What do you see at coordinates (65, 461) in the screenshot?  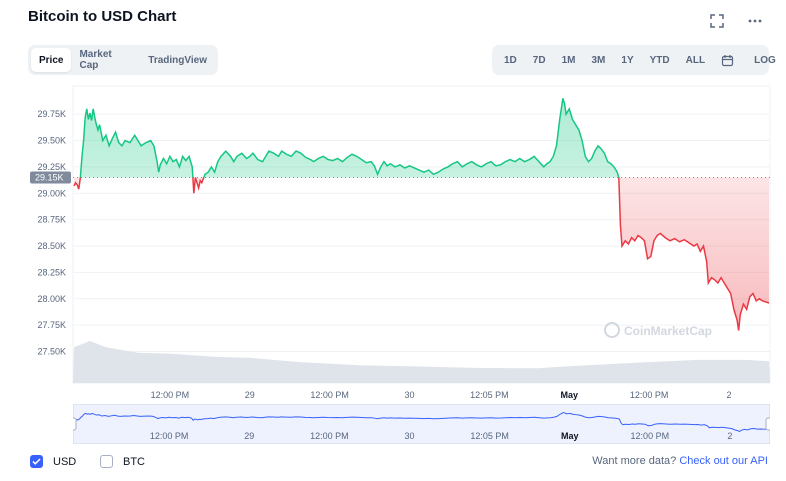 I see `usd-label: USD` at bounding box center [65, 461].